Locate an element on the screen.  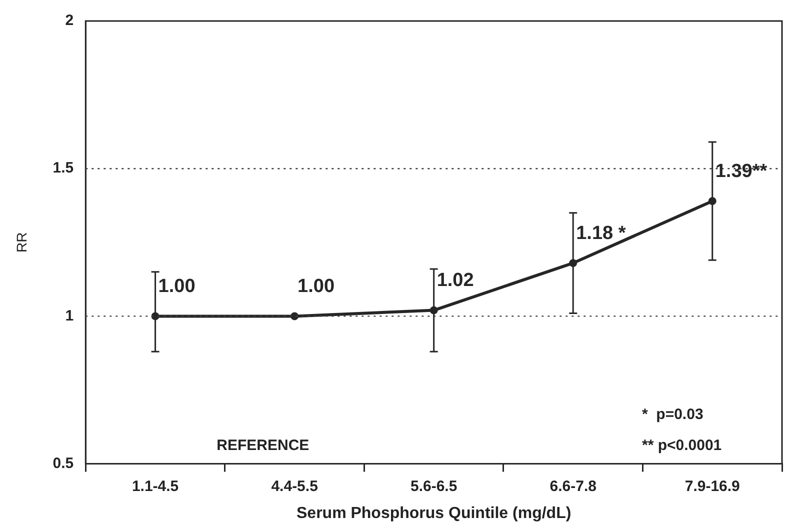
x-axis-title: Serum Phosphorus Quintile (mg/dL) is located at coordinates (434, 513).